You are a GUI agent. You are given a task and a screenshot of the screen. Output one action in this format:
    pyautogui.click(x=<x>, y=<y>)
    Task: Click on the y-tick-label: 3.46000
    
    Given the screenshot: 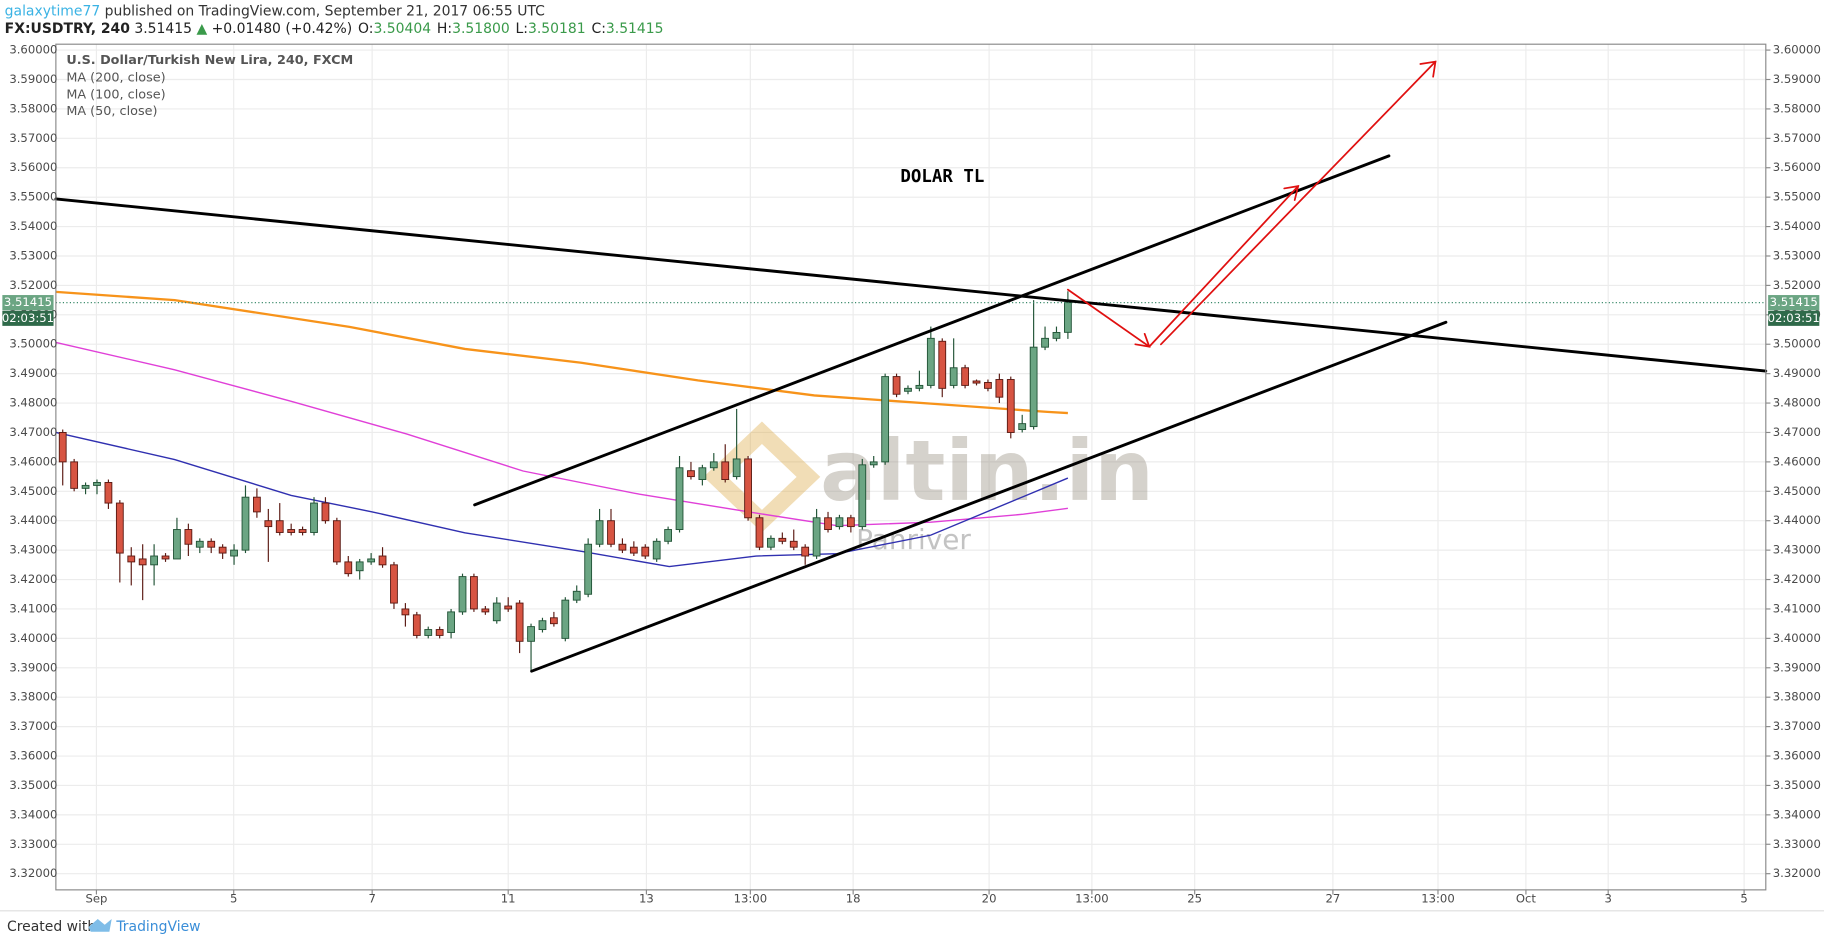 What is the action you would take?
    pyautogui.click(x=1797, y=461)
    